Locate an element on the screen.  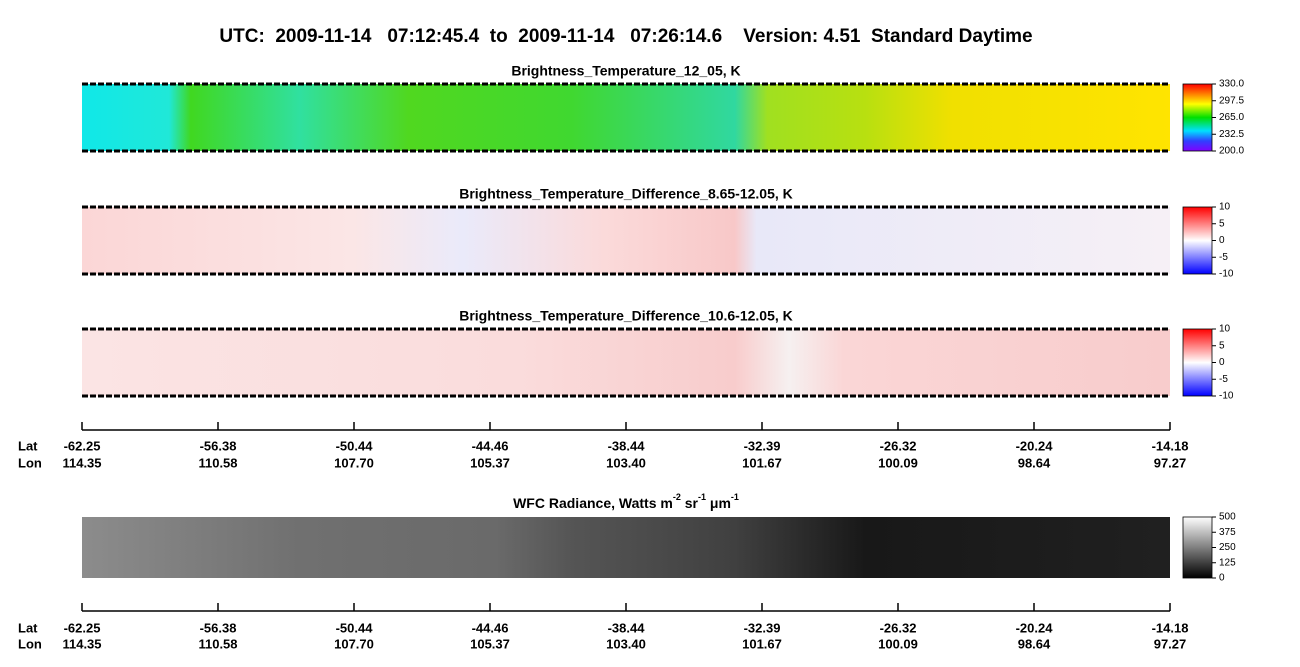
colorbar-label: 125 is located at coordinates (1227, 562).